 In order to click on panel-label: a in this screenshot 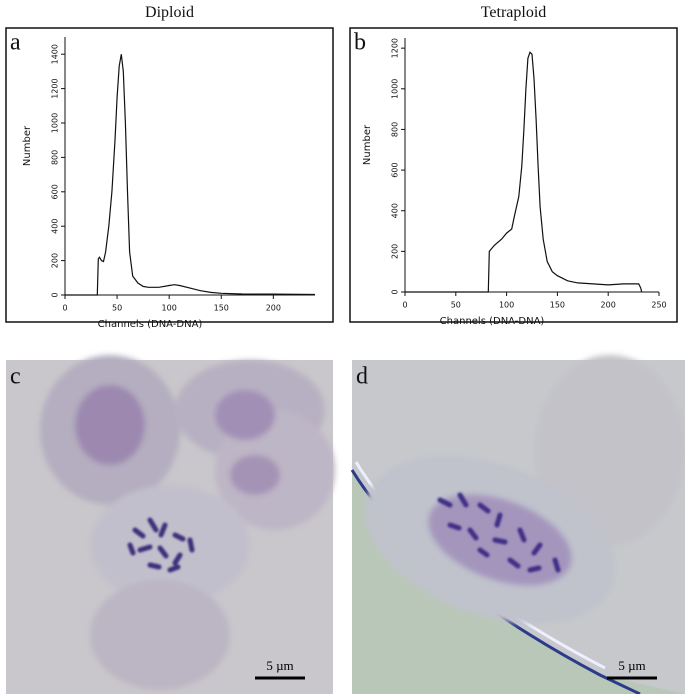, I will do `click(15, 43)`.